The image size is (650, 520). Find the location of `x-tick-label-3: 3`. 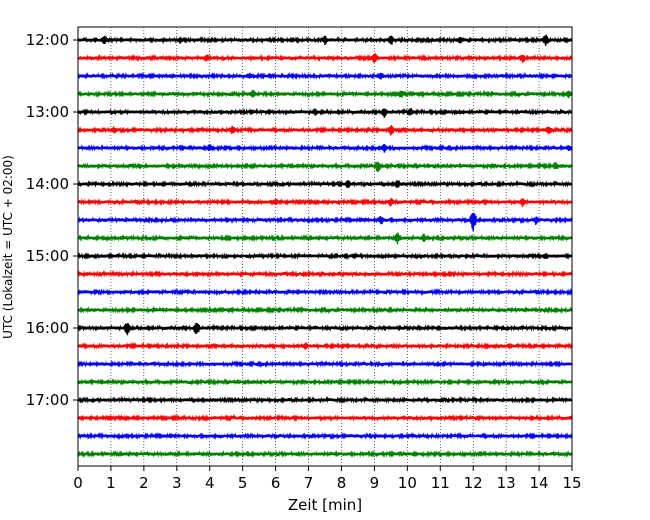

x-tick-label-3: 3 is located at coordinates (177, 483).